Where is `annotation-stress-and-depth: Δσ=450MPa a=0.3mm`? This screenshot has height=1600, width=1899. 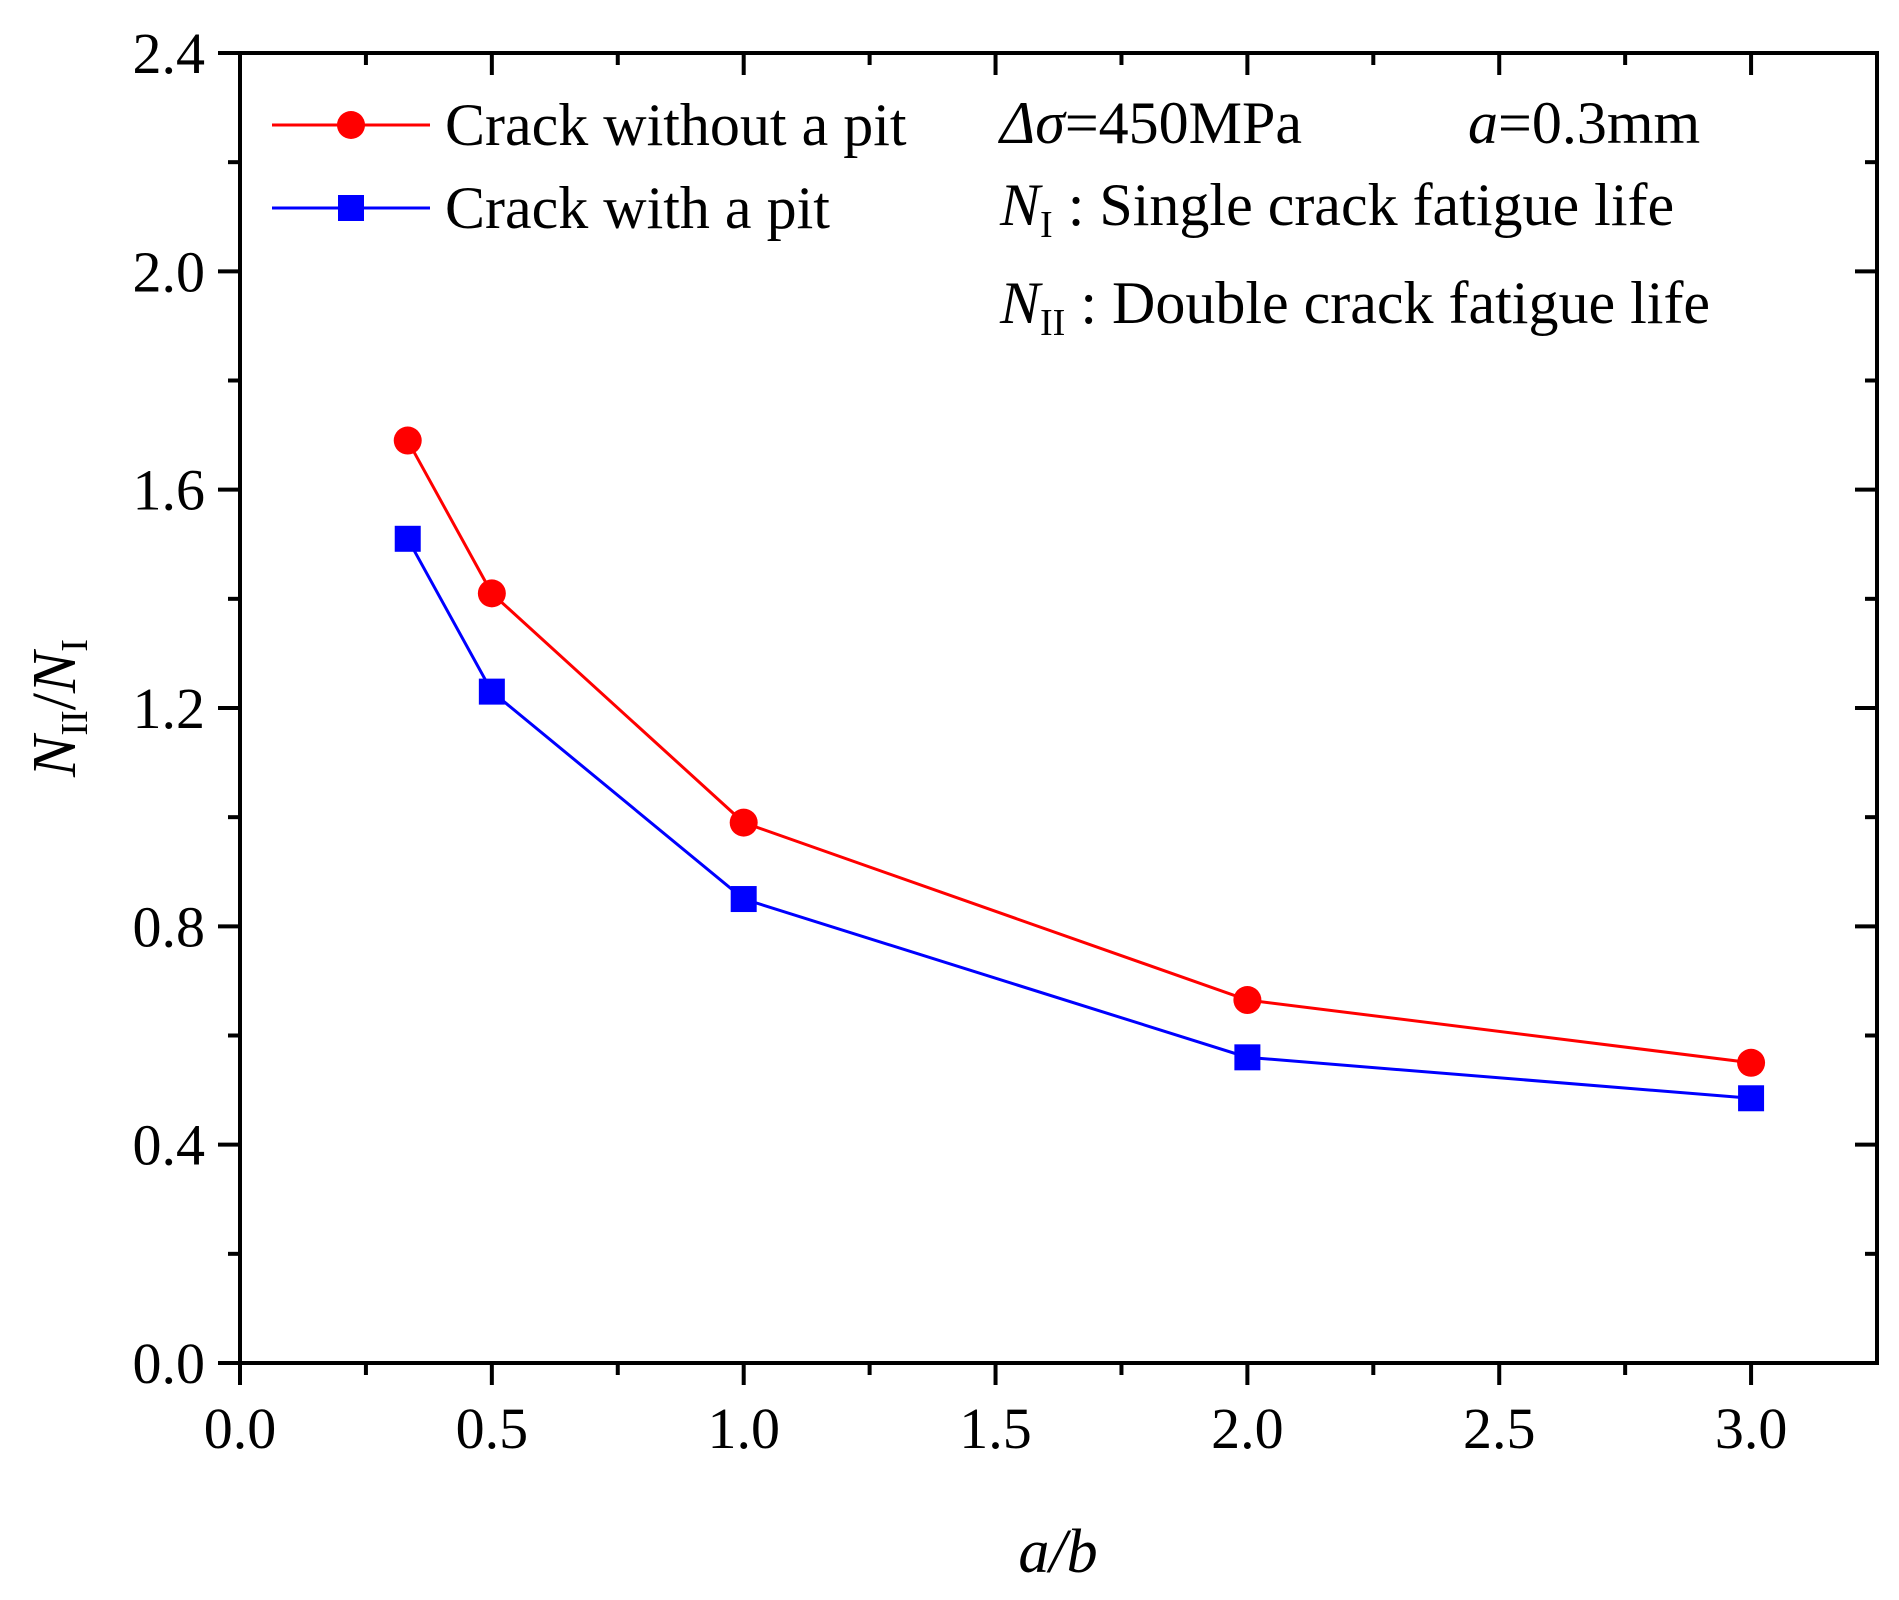
annotation-stress-and-depth: Δσ=450MPa a=0.3mm is located at coordinates (1349, 123).